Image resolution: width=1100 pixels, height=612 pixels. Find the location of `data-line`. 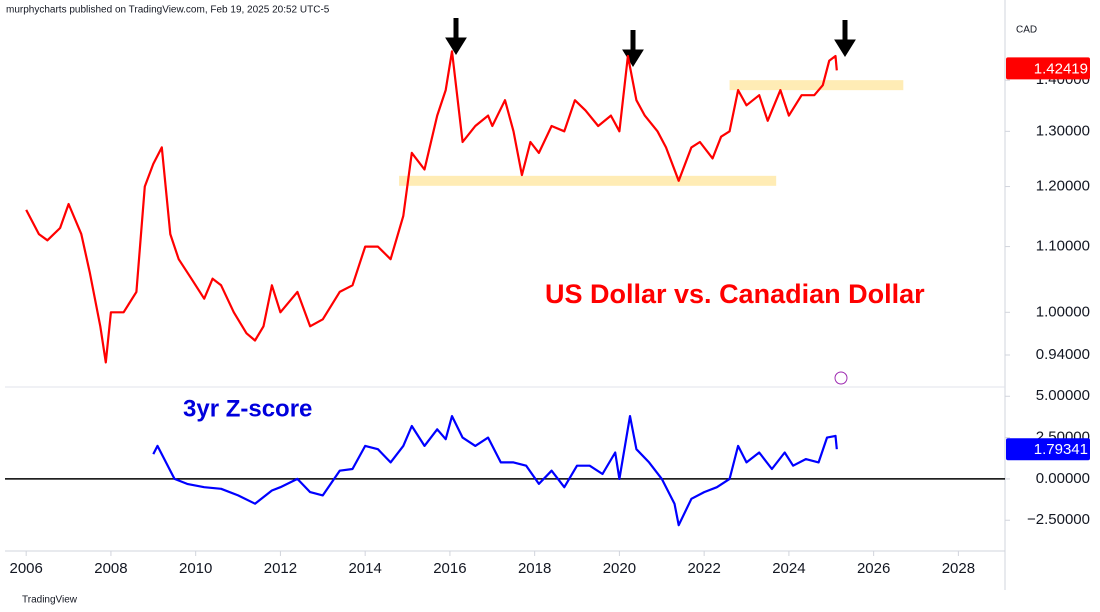

data-line is located at coordinates (495, 471).